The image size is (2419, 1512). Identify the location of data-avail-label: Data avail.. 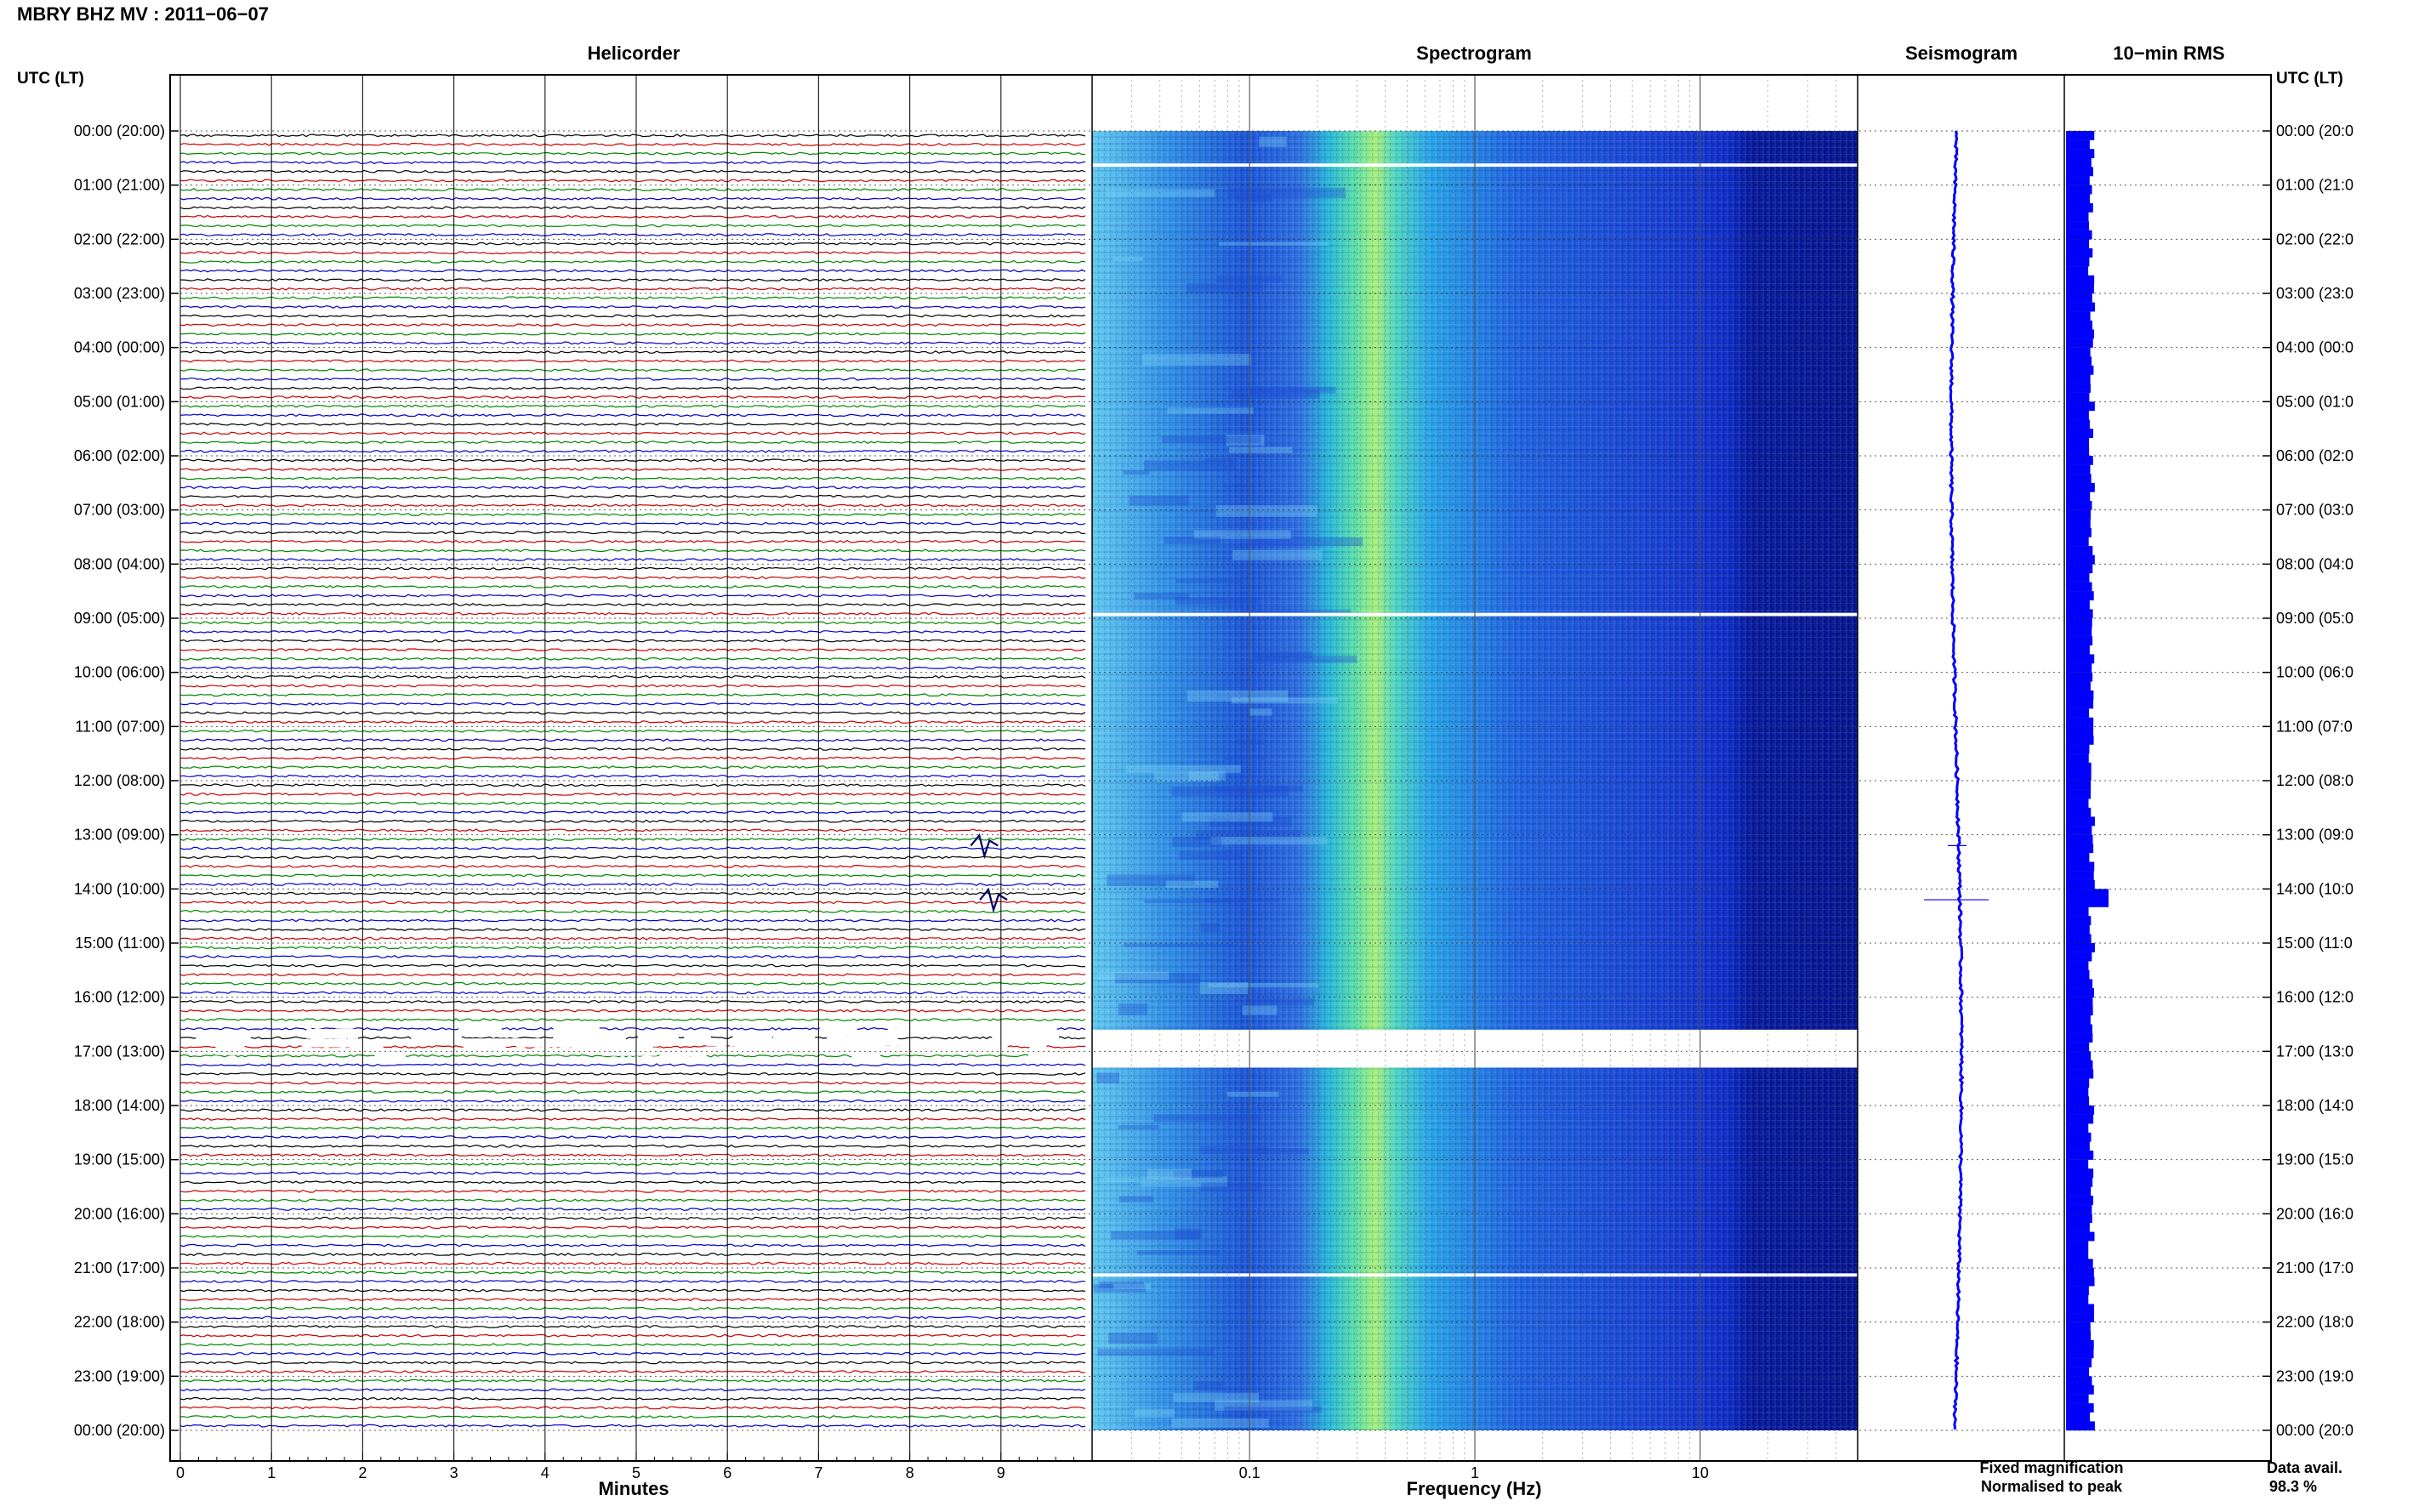
(2304, 1467).